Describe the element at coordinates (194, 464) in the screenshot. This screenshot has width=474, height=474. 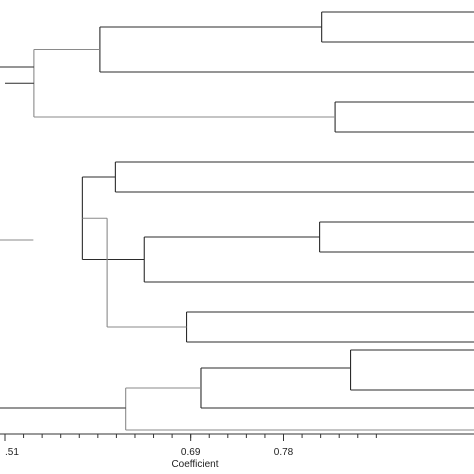
I see `x-axis-title: Coefficient` at that location.